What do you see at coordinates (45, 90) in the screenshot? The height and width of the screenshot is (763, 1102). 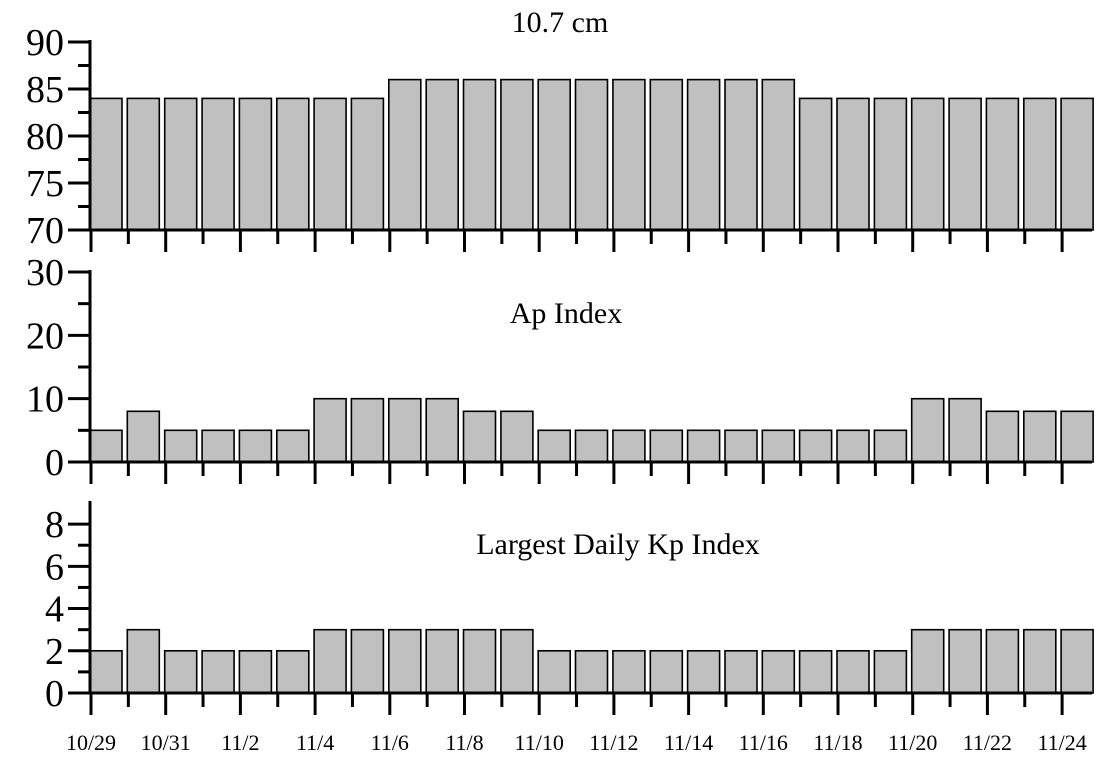 I see `y-tick-label-1-85: 85` at bounding box center [45, 90].